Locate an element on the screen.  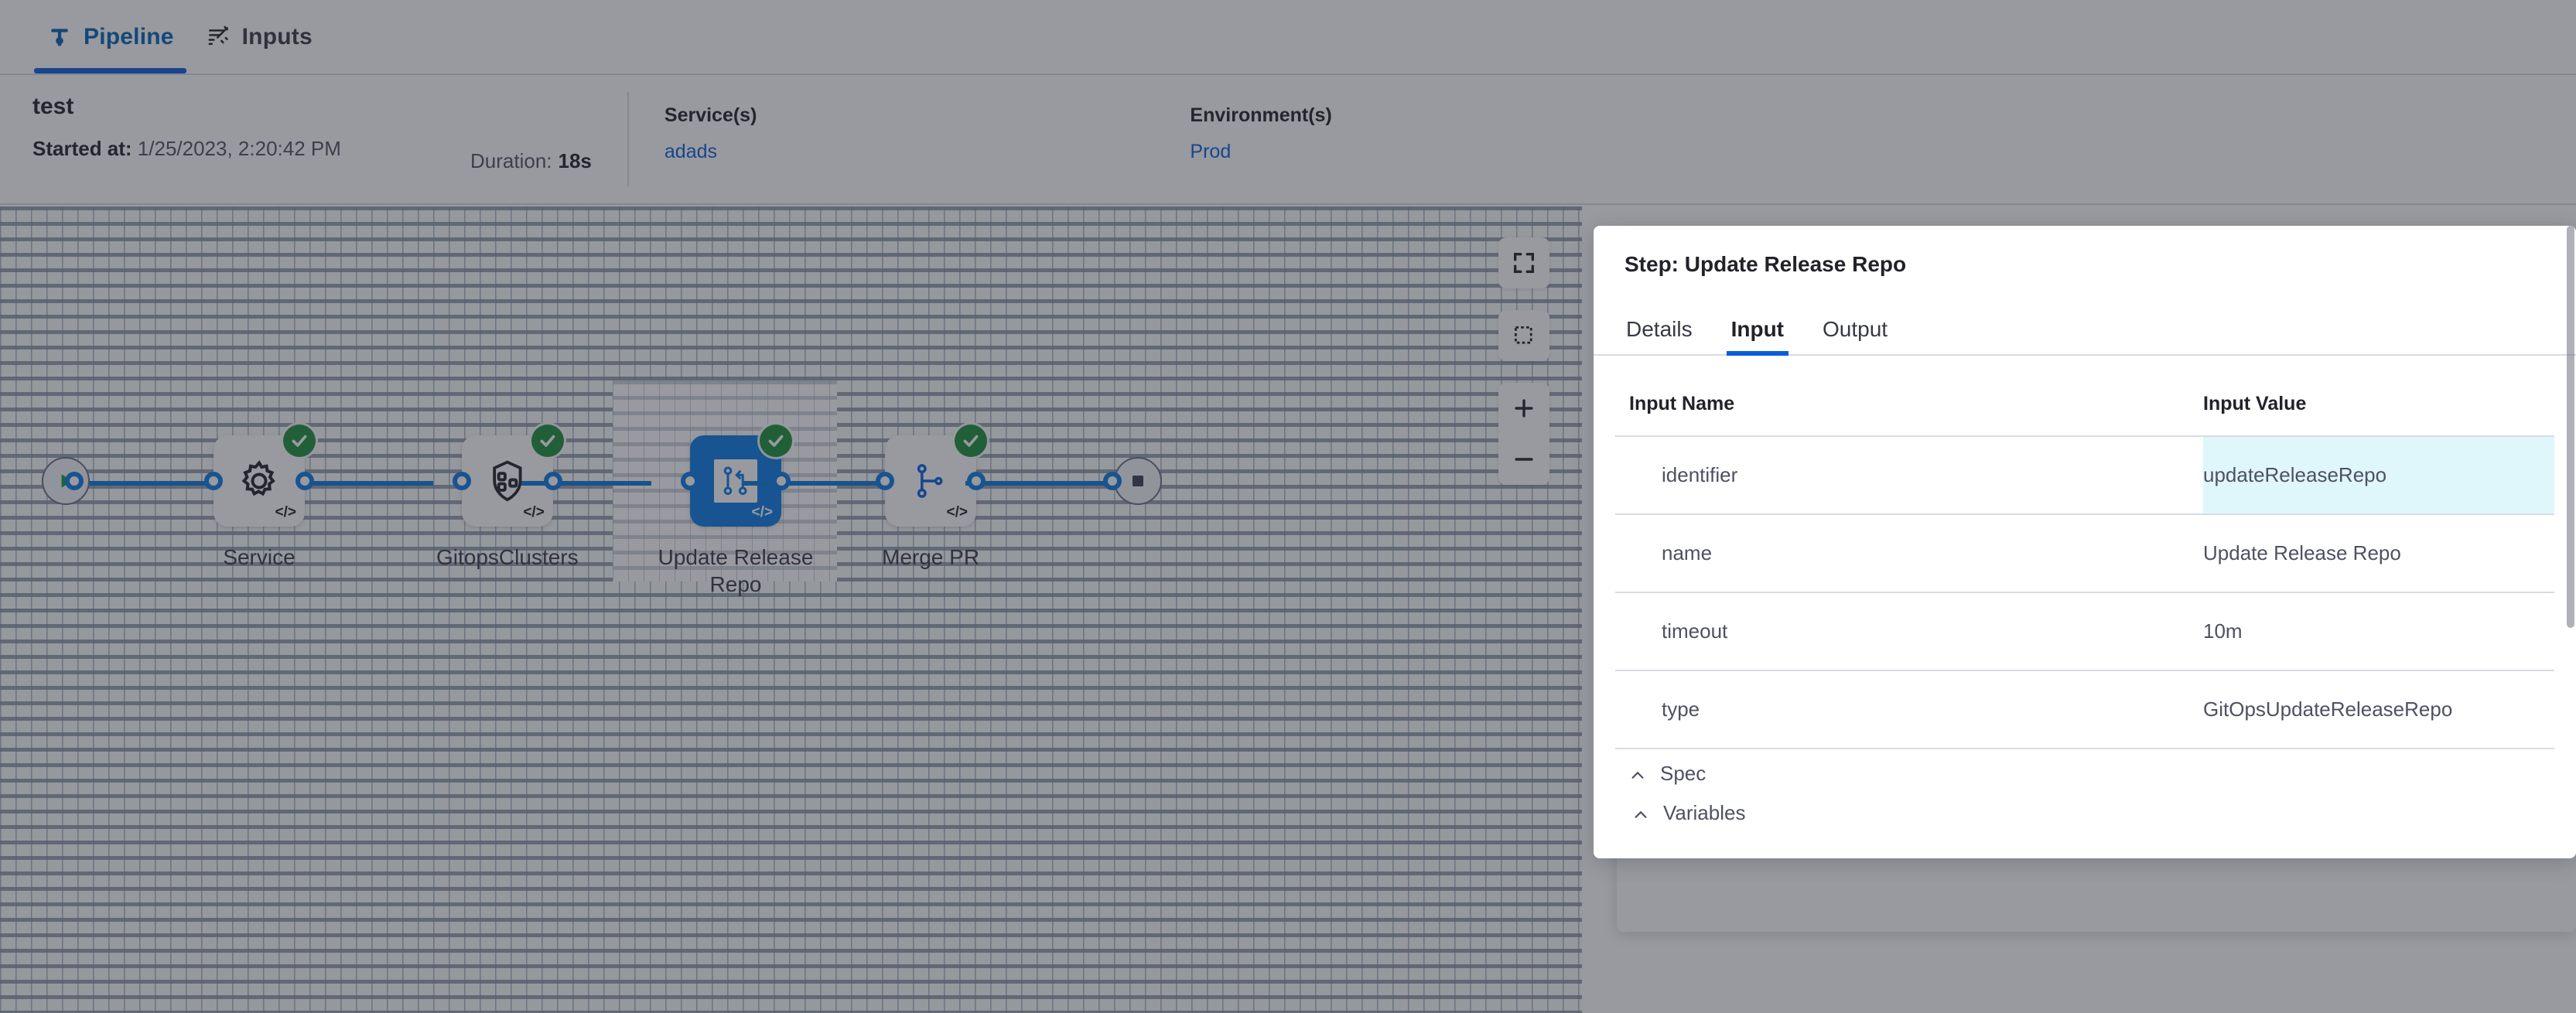
edge-service-clusters is located at coordinates (370, 483).